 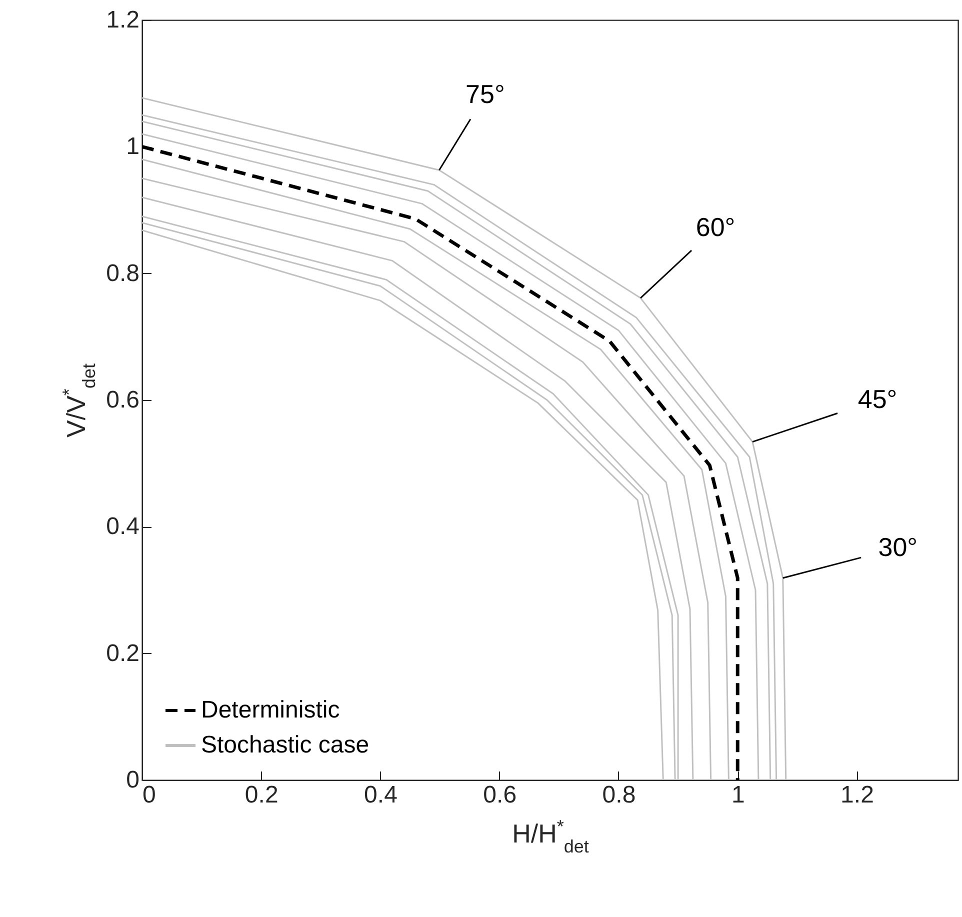 I want to click on y-tick-label: 0.8, so click(x=123, y=273).